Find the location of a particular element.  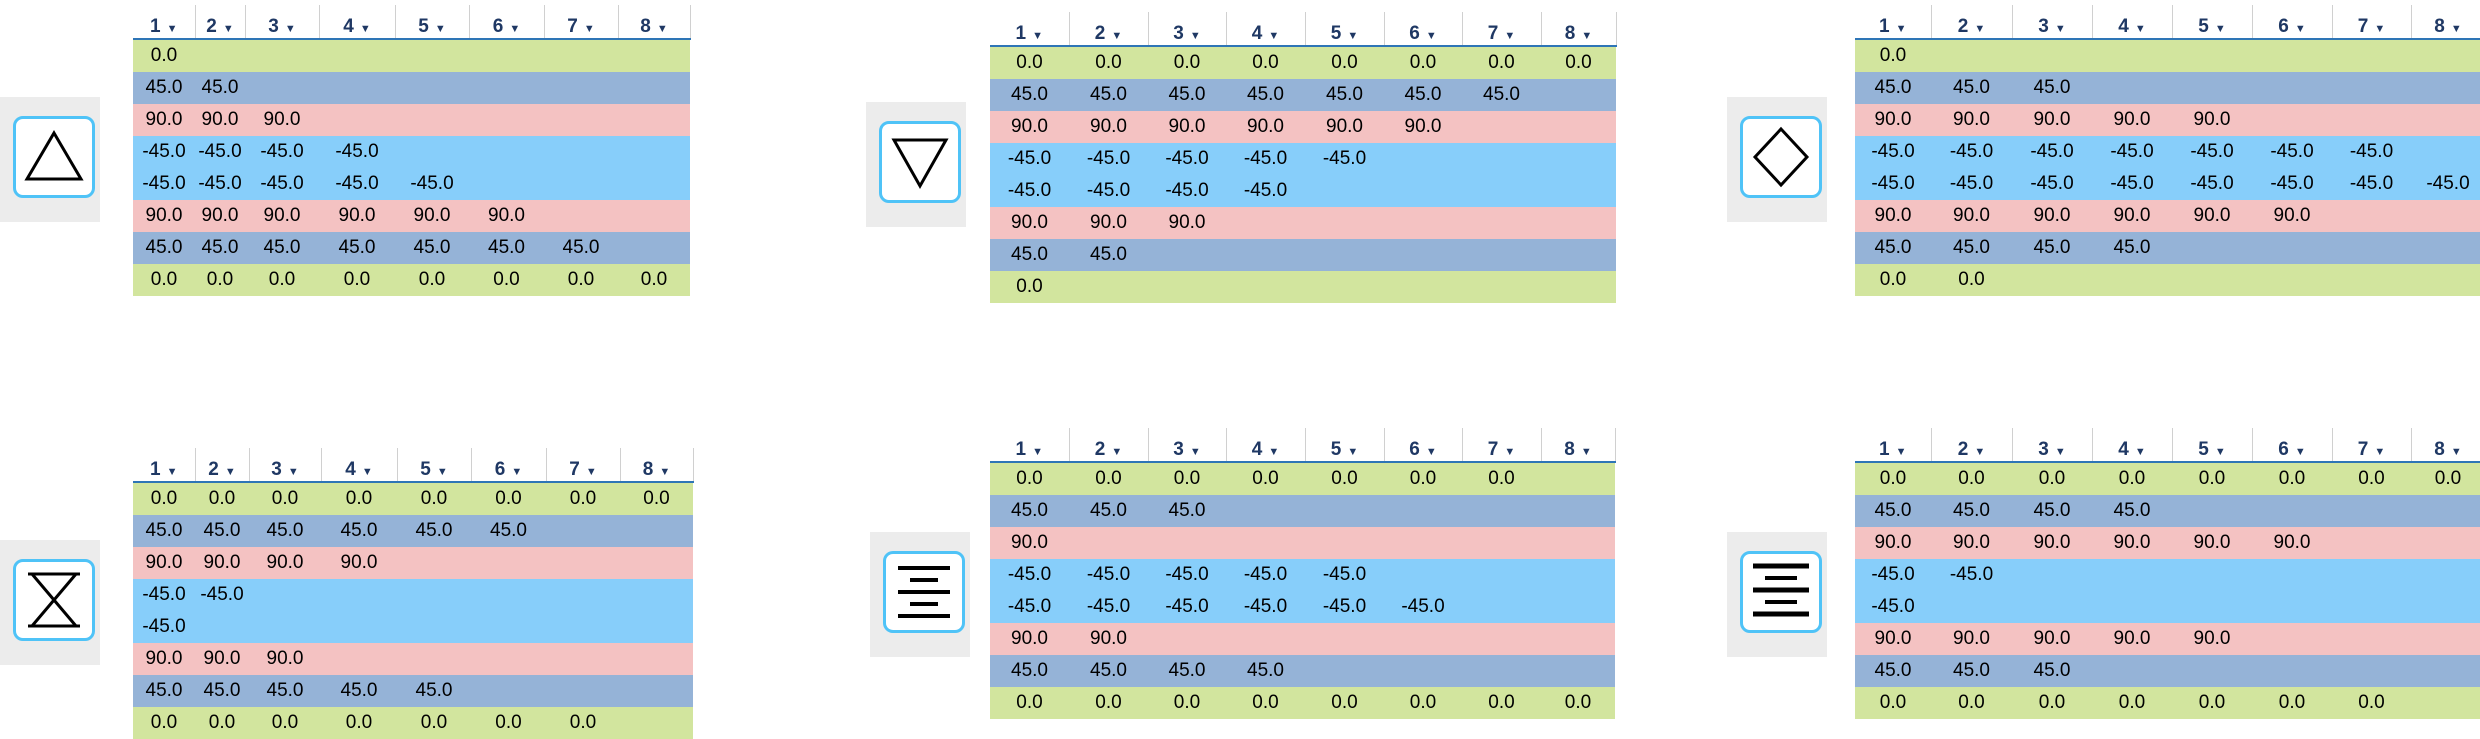

hourglass-button is located at coordinates (50, 602).